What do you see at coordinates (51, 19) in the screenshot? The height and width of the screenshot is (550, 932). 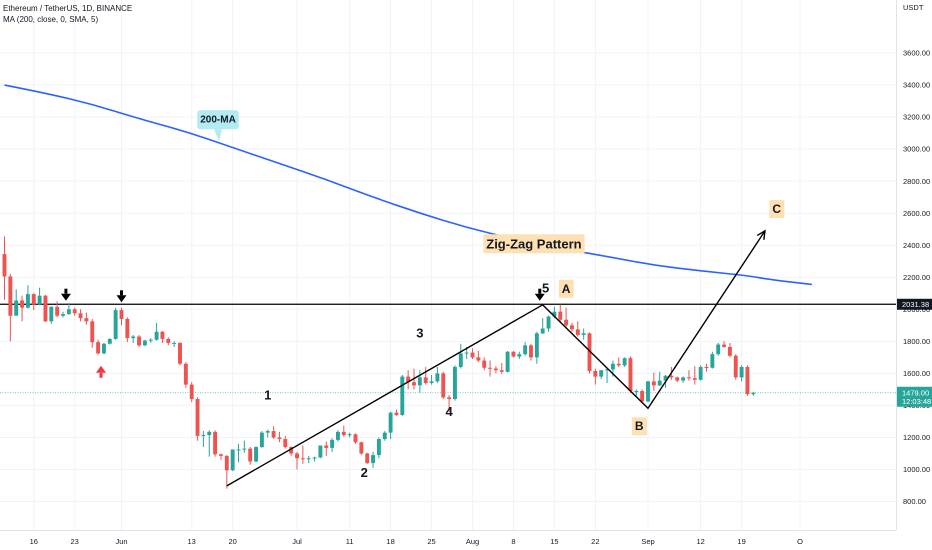 I see `indicator-title: MA (200, close, 0, SMA, 5)` at bounding box center [51, 19].